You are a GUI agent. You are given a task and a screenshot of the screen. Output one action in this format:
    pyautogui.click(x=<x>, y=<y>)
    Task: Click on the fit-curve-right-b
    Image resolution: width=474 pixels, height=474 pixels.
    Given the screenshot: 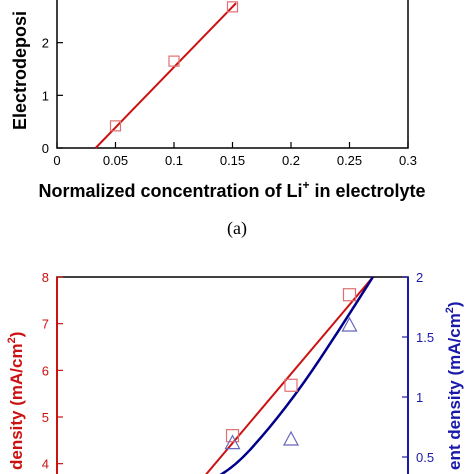 What is the action you would take?
    pyautogui.click(x=296, y=375)
    